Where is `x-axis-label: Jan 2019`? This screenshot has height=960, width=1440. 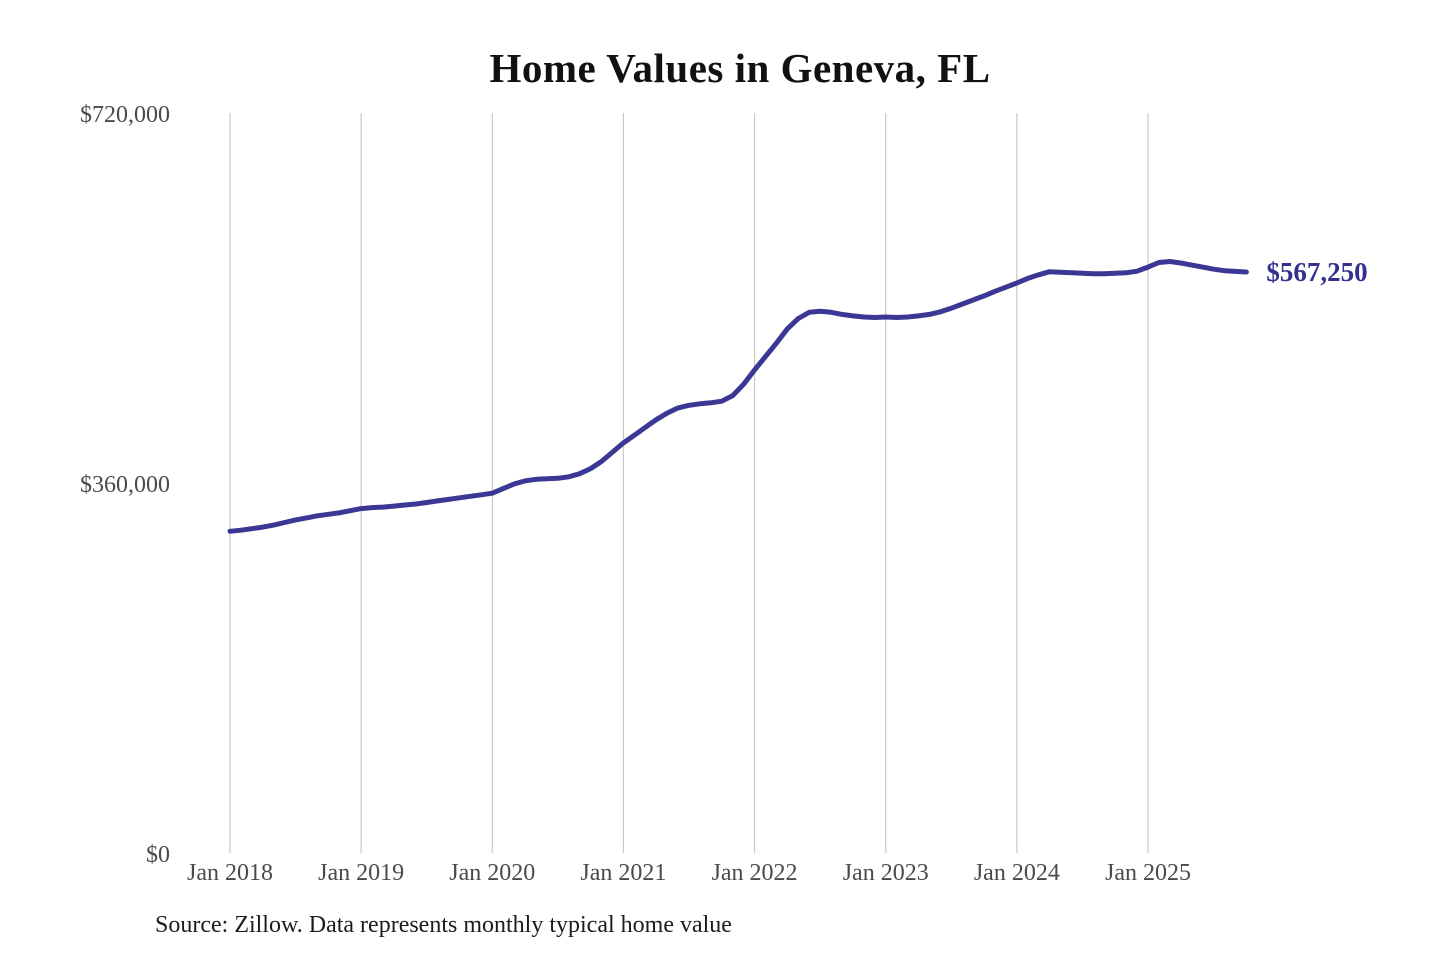
x-axis-label: Jan 2019 is located at coordinates (361, 873).